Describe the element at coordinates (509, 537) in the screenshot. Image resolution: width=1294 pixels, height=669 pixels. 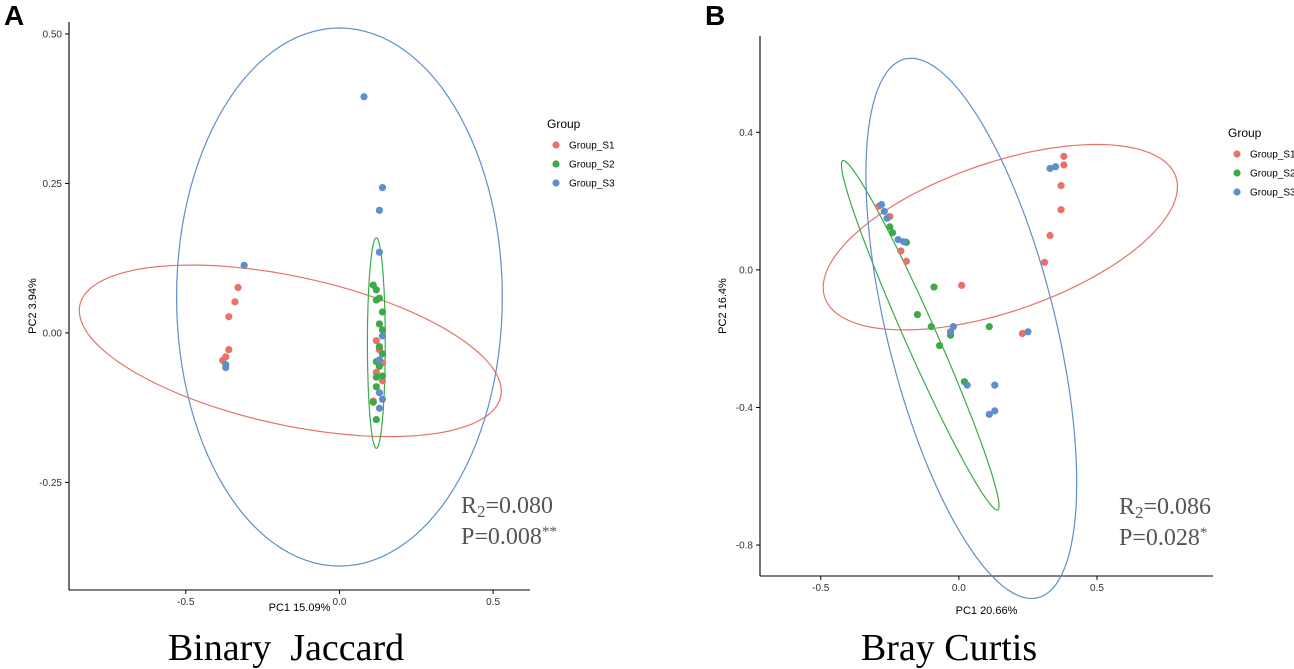
I see `p-value-annotation: P=0.008**` at that location.